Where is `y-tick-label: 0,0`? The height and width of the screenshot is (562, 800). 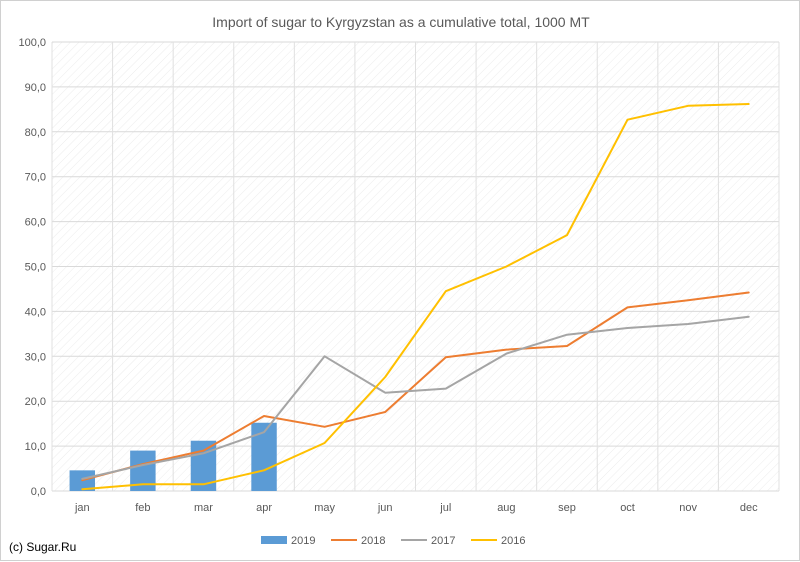
y-tick-label: 0,0 is located at coordinates (38, 492).